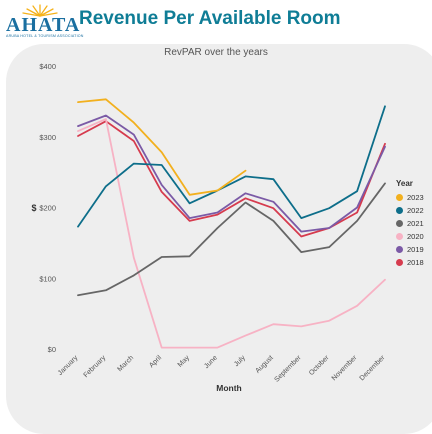  I want to click on page-title: Revenue Per Available Room, so click(210, 18).